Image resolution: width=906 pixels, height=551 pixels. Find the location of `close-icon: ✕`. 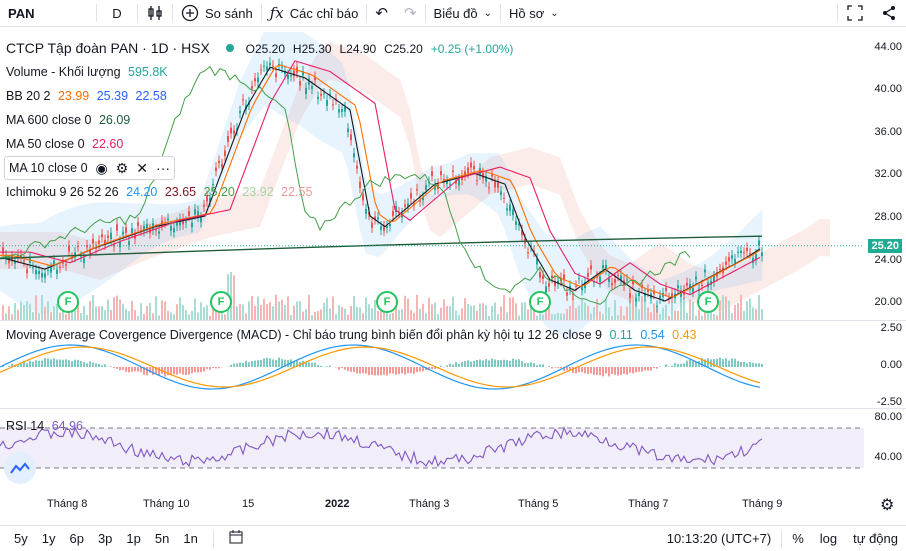

close-icon: ✕ is located at coordinates (142, 167).